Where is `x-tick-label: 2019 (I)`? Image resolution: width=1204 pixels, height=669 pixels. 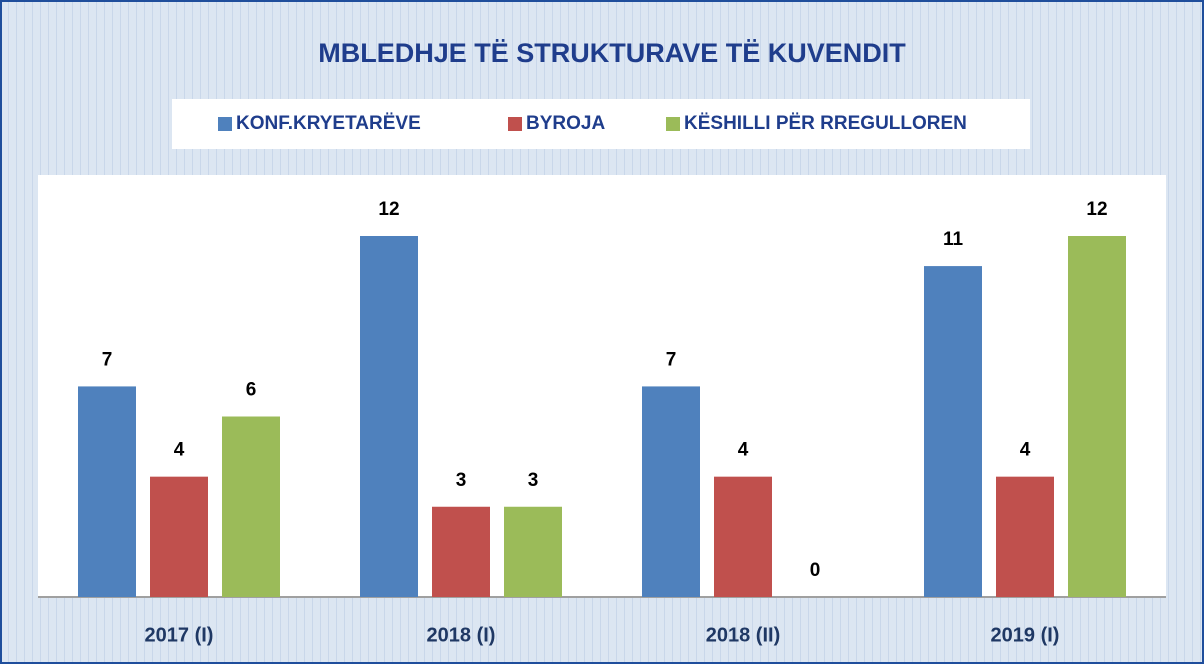 x-tick-label: 2019 (I) is located at coordinates (1025, 635).